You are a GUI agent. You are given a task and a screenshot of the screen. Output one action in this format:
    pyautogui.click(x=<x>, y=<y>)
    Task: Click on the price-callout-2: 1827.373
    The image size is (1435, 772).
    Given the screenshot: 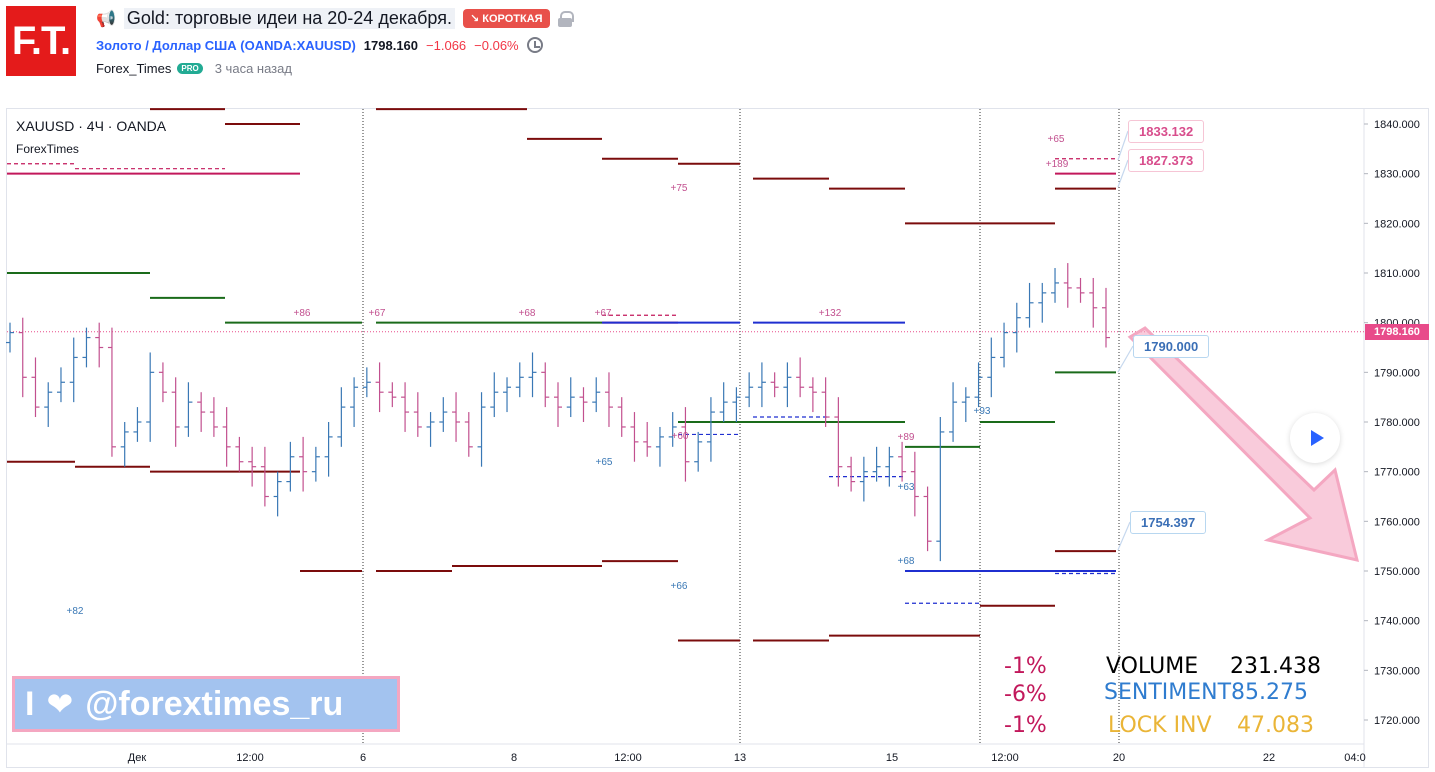 What is the action you would take?
    pyautogui.click(x=1166, y=160)
    